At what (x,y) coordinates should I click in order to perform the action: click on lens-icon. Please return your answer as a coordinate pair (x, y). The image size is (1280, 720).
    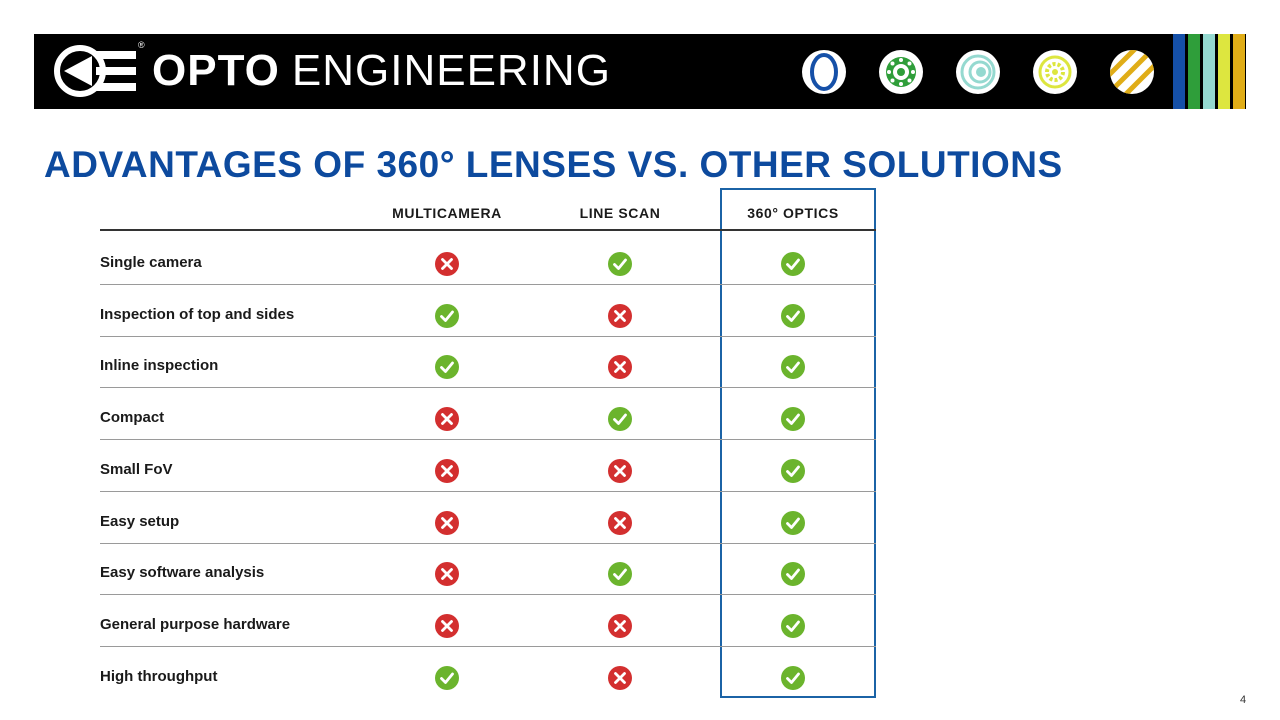
    Looking at the image, I should click on (823, 71).